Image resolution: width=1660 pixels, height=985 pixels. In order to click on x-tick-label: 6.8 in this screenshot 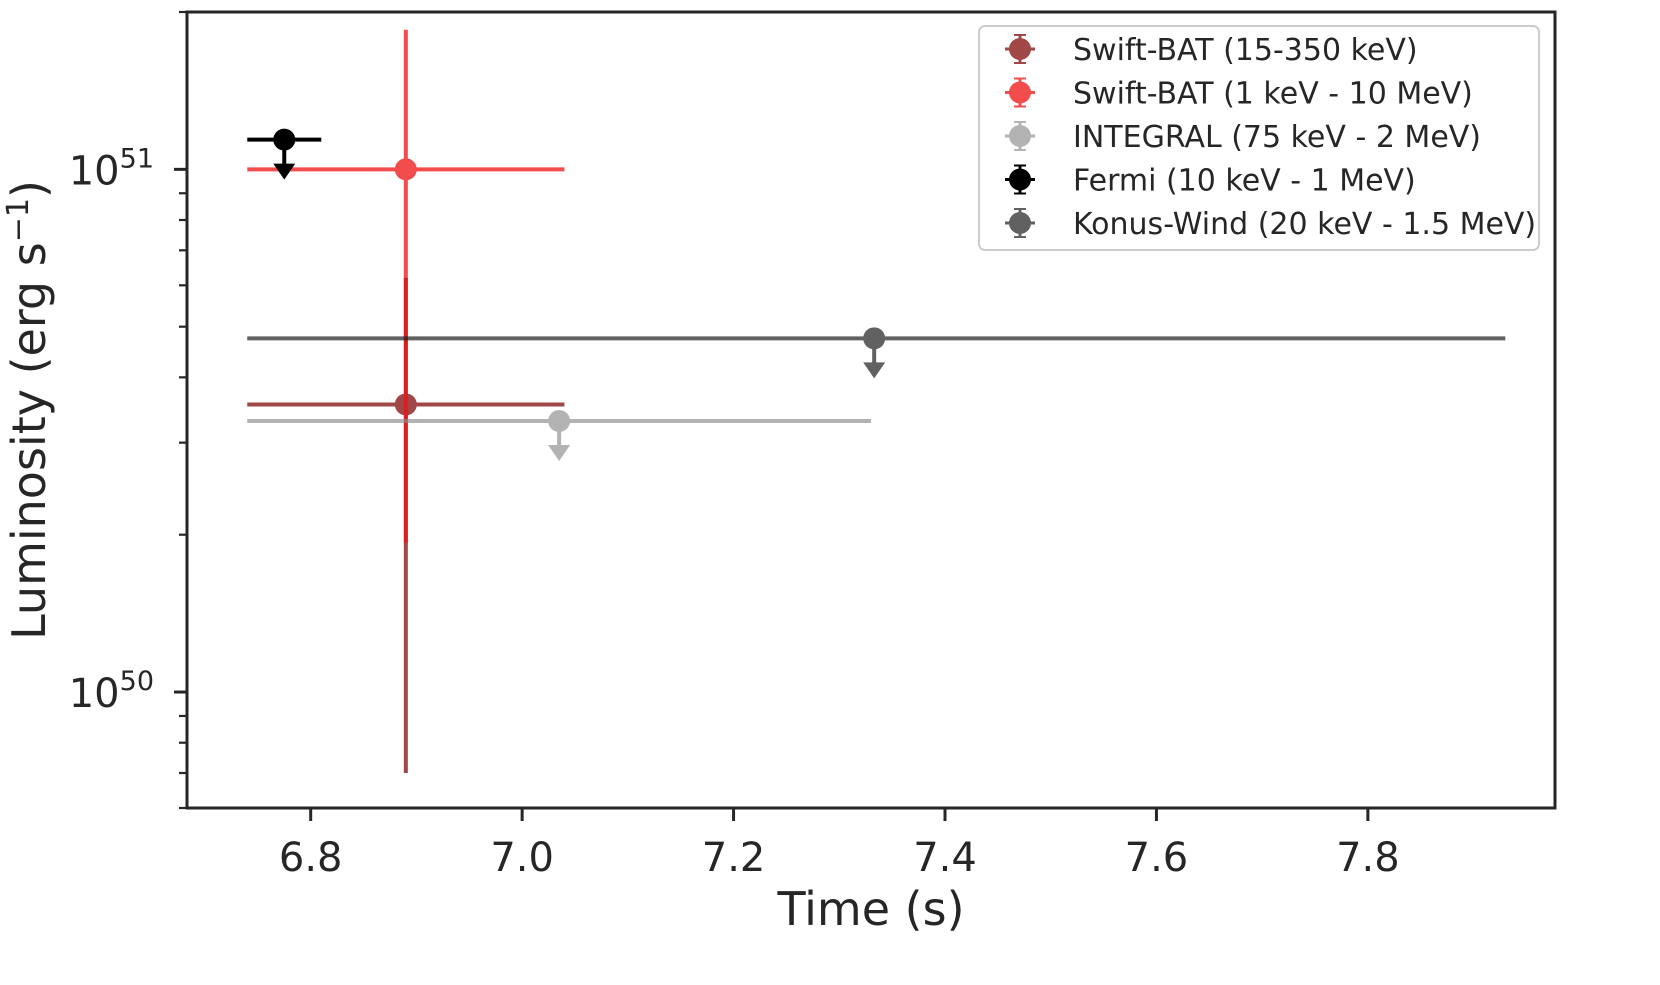, I will do `click(311, 858)`.